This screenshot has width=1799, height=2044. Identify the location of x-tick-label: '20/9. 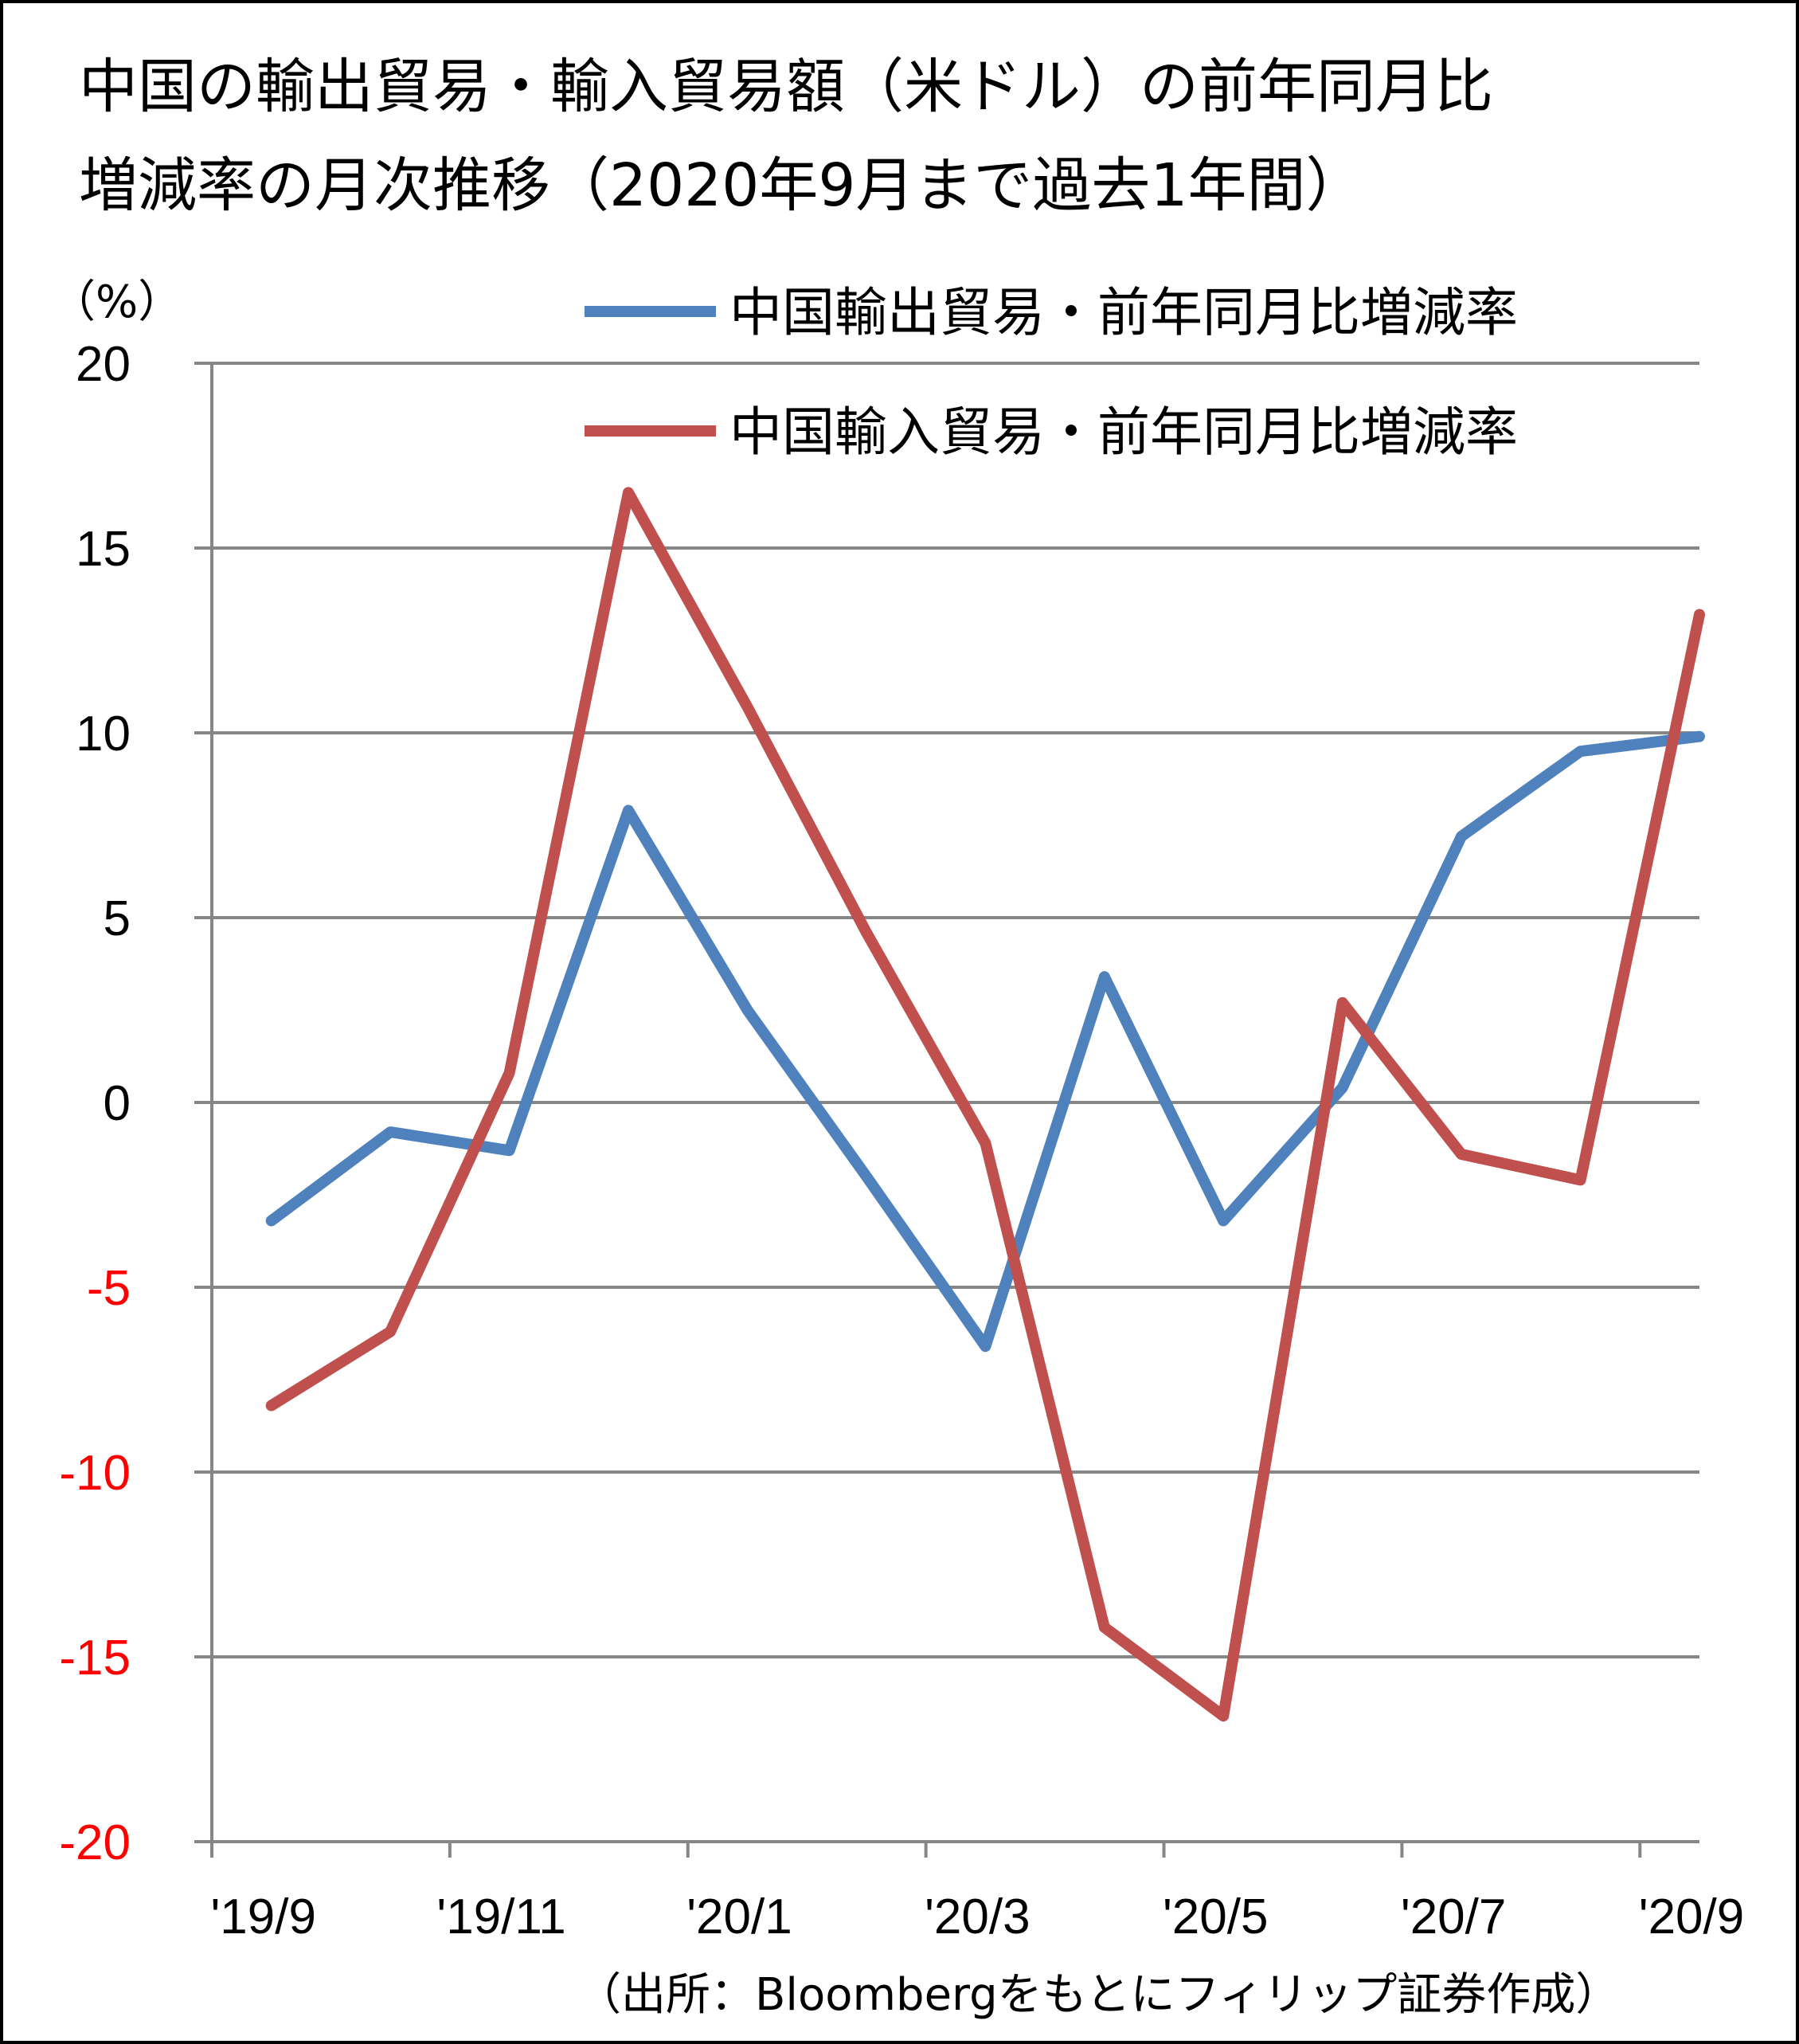
(1692, 1916).